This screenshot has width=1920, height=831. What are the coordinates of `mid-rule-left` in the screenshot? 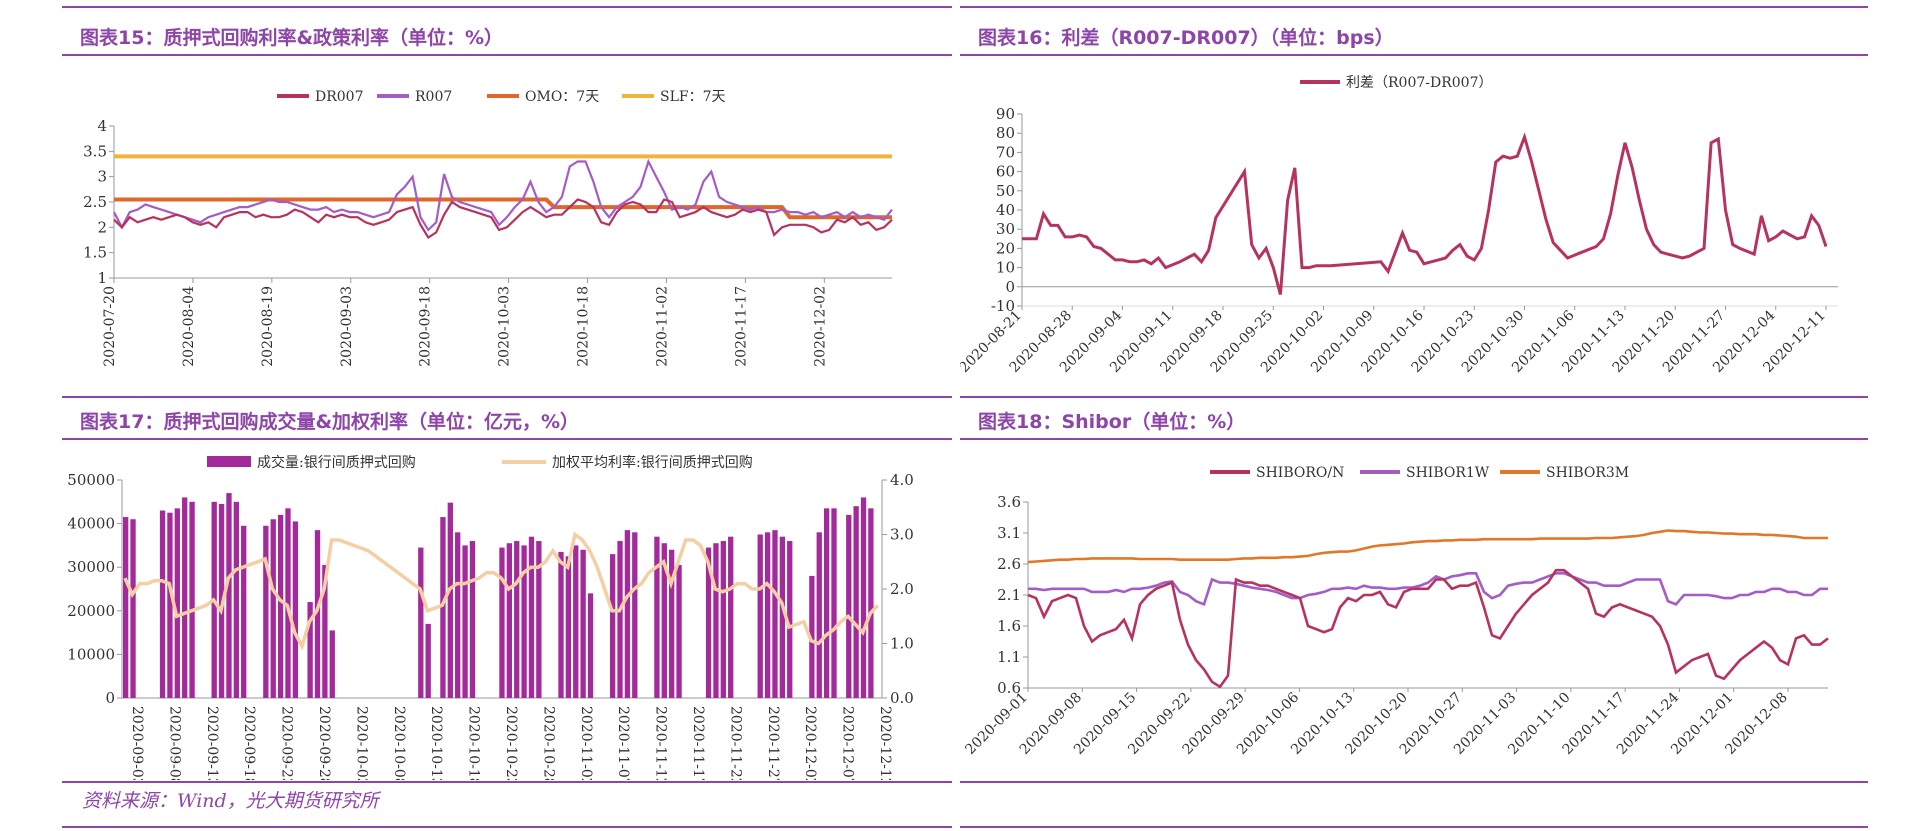 It's located at (507, 397).